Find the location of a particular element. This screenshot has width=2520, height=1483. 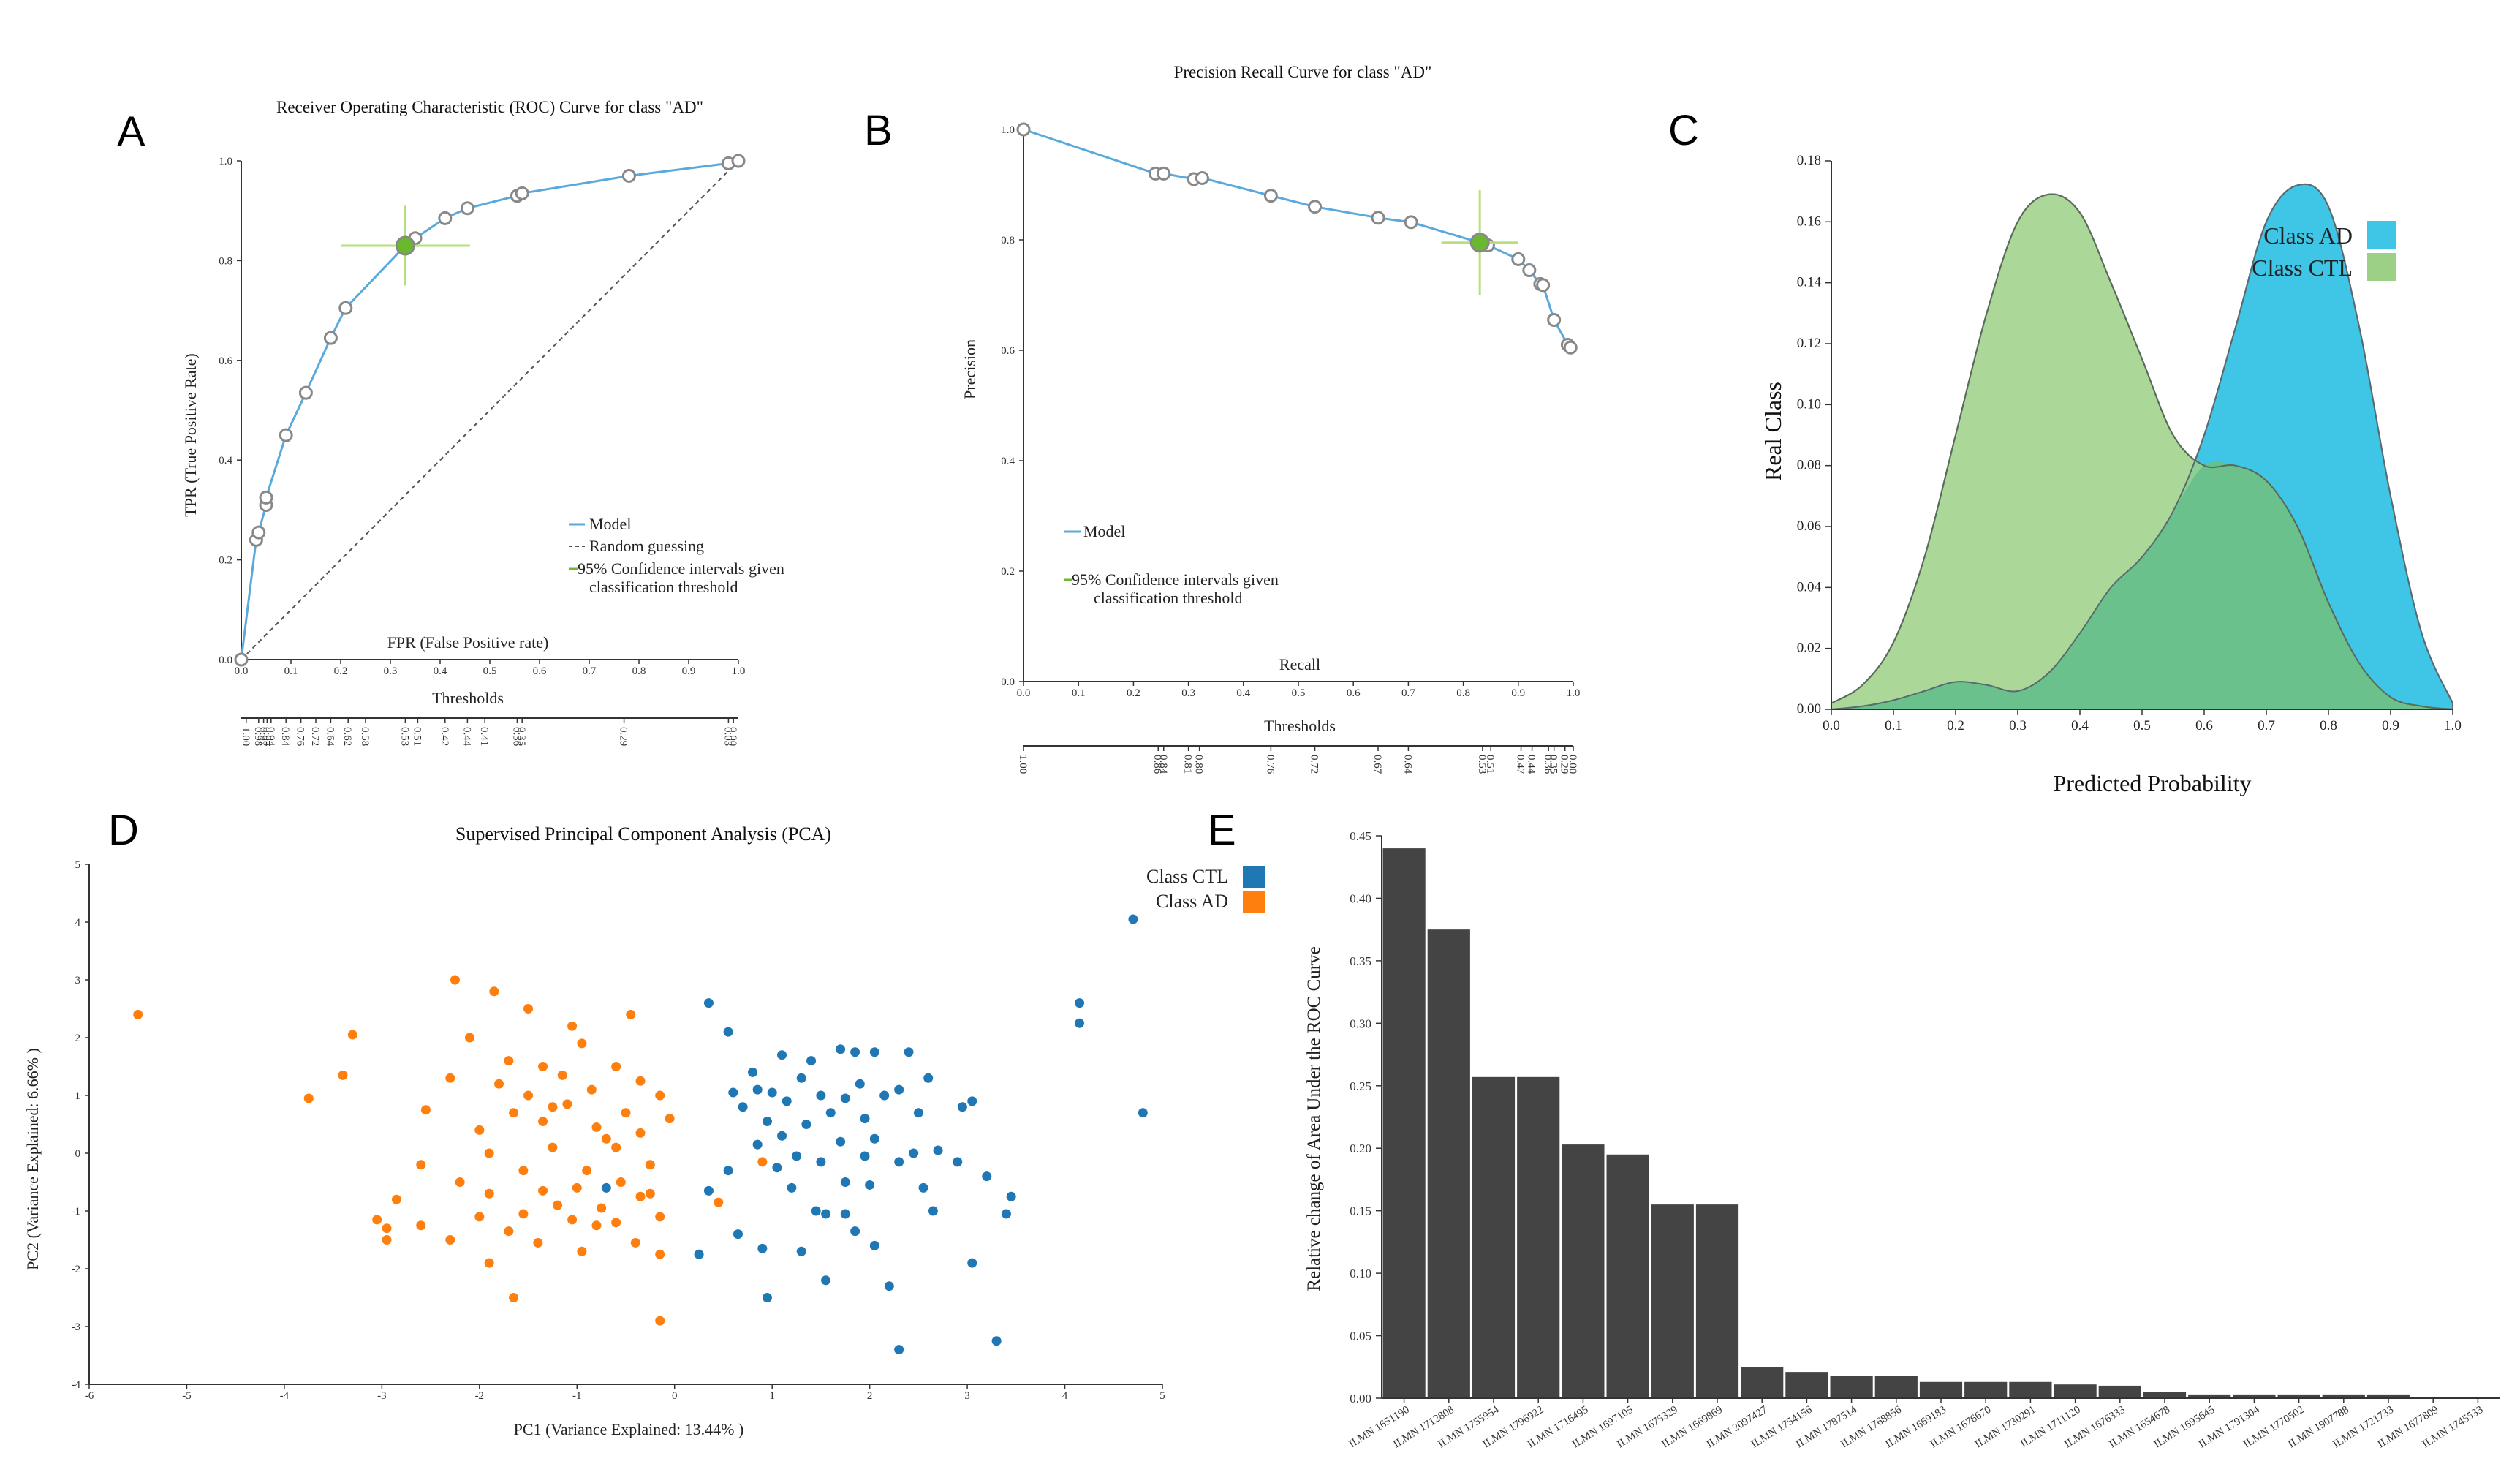

pr-x-tick-label: 0.8 is located at coordinates (1463, 693).